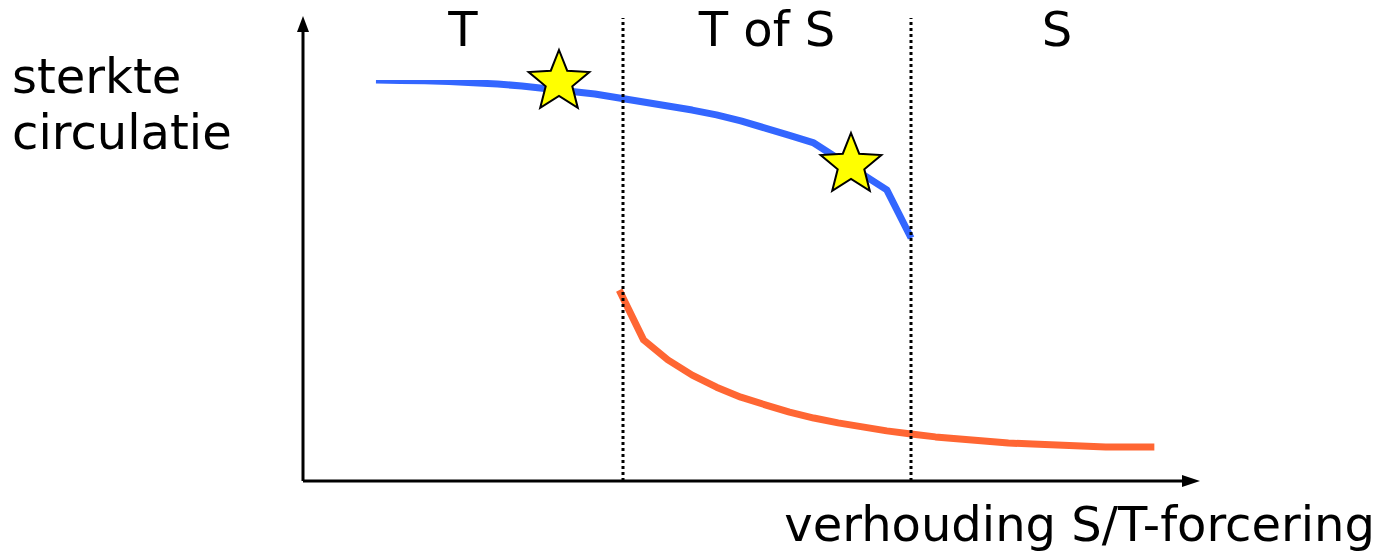 Image resolution: width=1383 pixels, height=556 pixels. Describe the element at coordinates (463, 29) in the screenshot. I see `text: T` at that location.